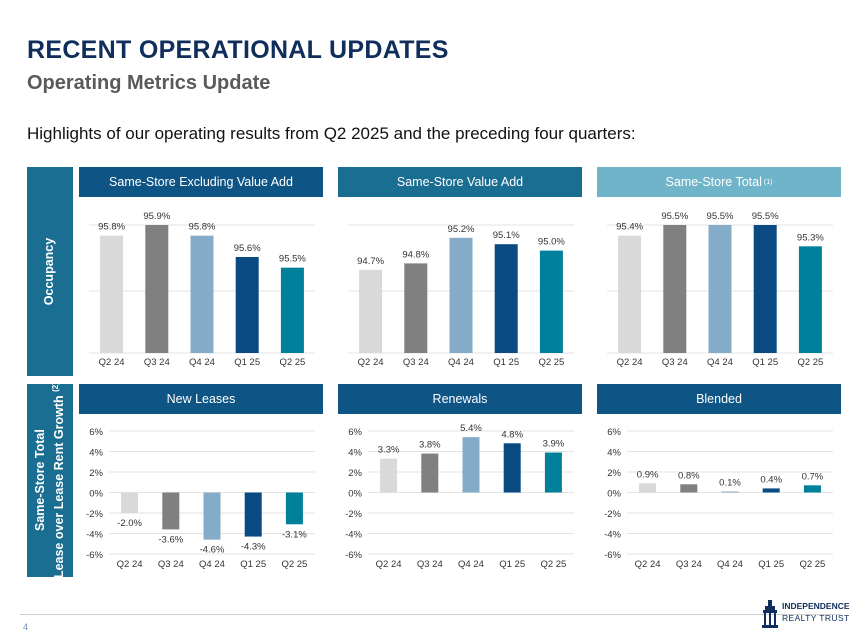 This screenshot has height=639, width=850. I want to click on panel-header-new-leases: New Leases, so click(201, 399).